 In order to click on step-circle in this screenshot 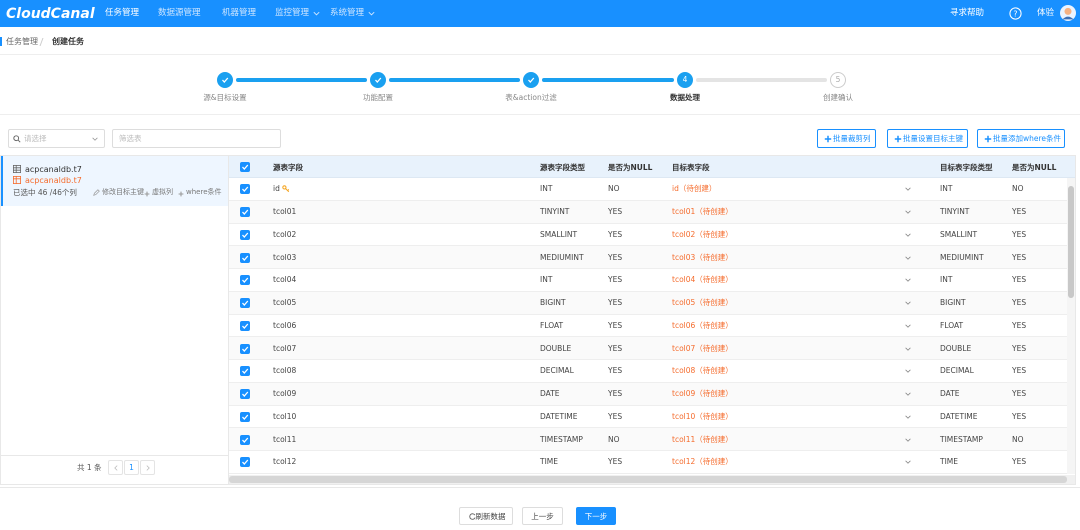, I will do `click(531, 80)`.